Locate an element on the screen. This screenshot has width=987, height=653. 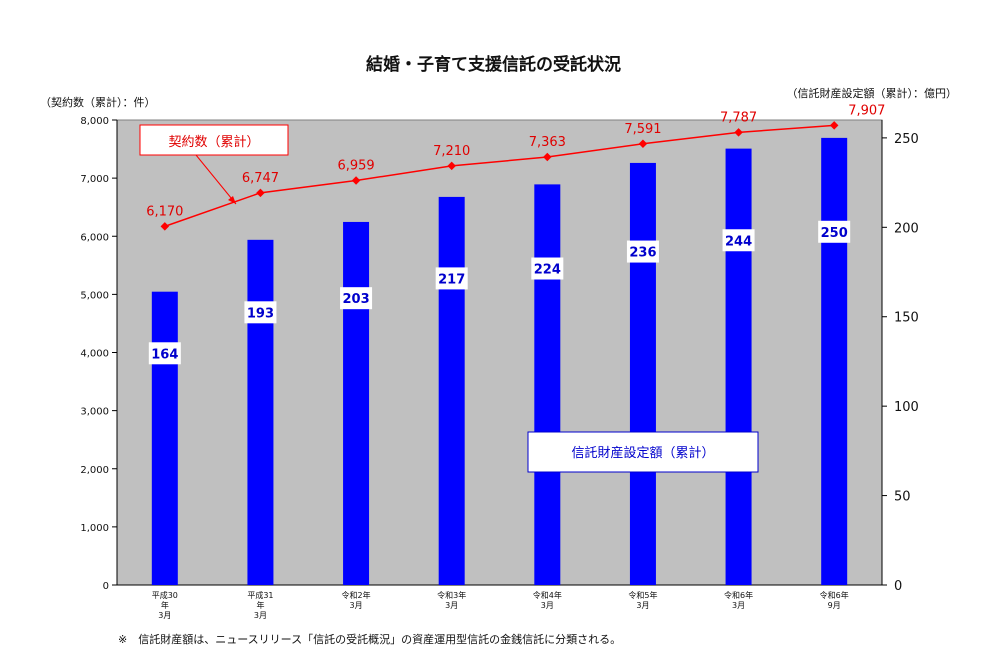
line-value-label: 6,747 is located at coordinates (260, 178).